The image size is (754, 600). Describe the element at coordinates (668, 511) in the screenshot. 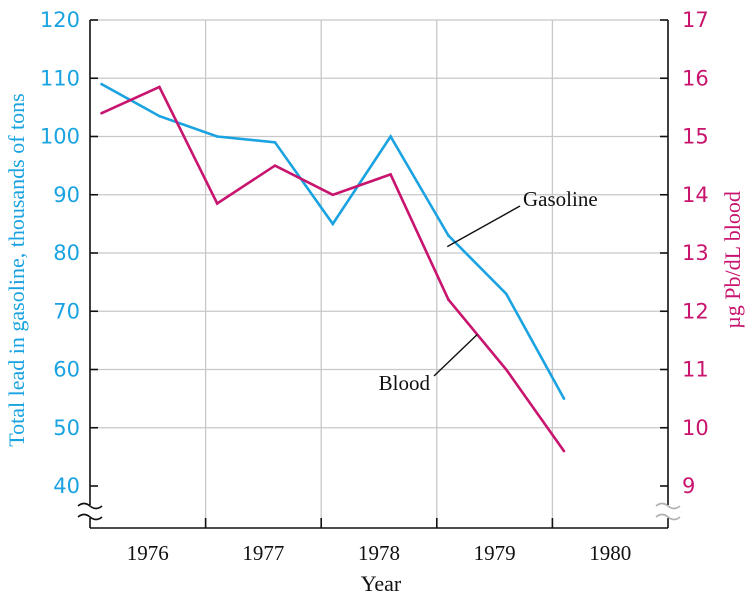

I see `right-axis-break` at that location.